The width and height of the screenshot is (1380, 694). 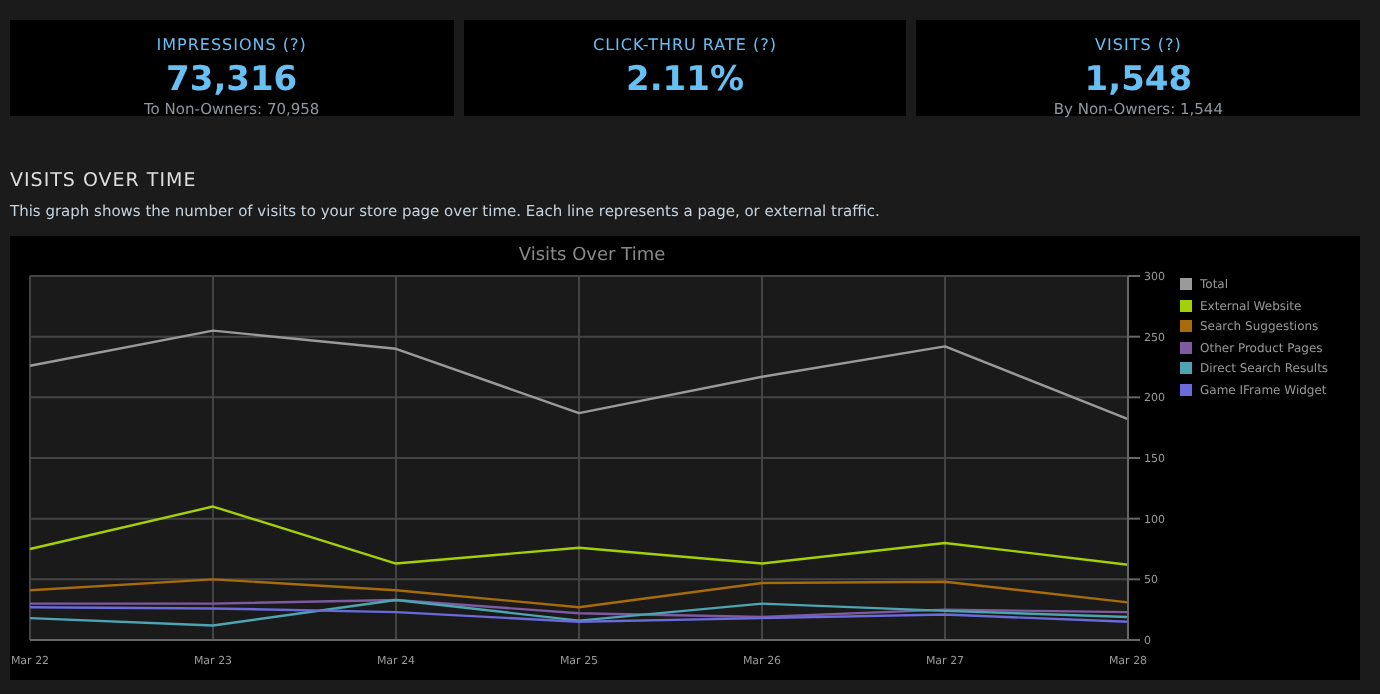 I want to click on category-label: IMPRESSIONS (?), so click(x=231, y=45).